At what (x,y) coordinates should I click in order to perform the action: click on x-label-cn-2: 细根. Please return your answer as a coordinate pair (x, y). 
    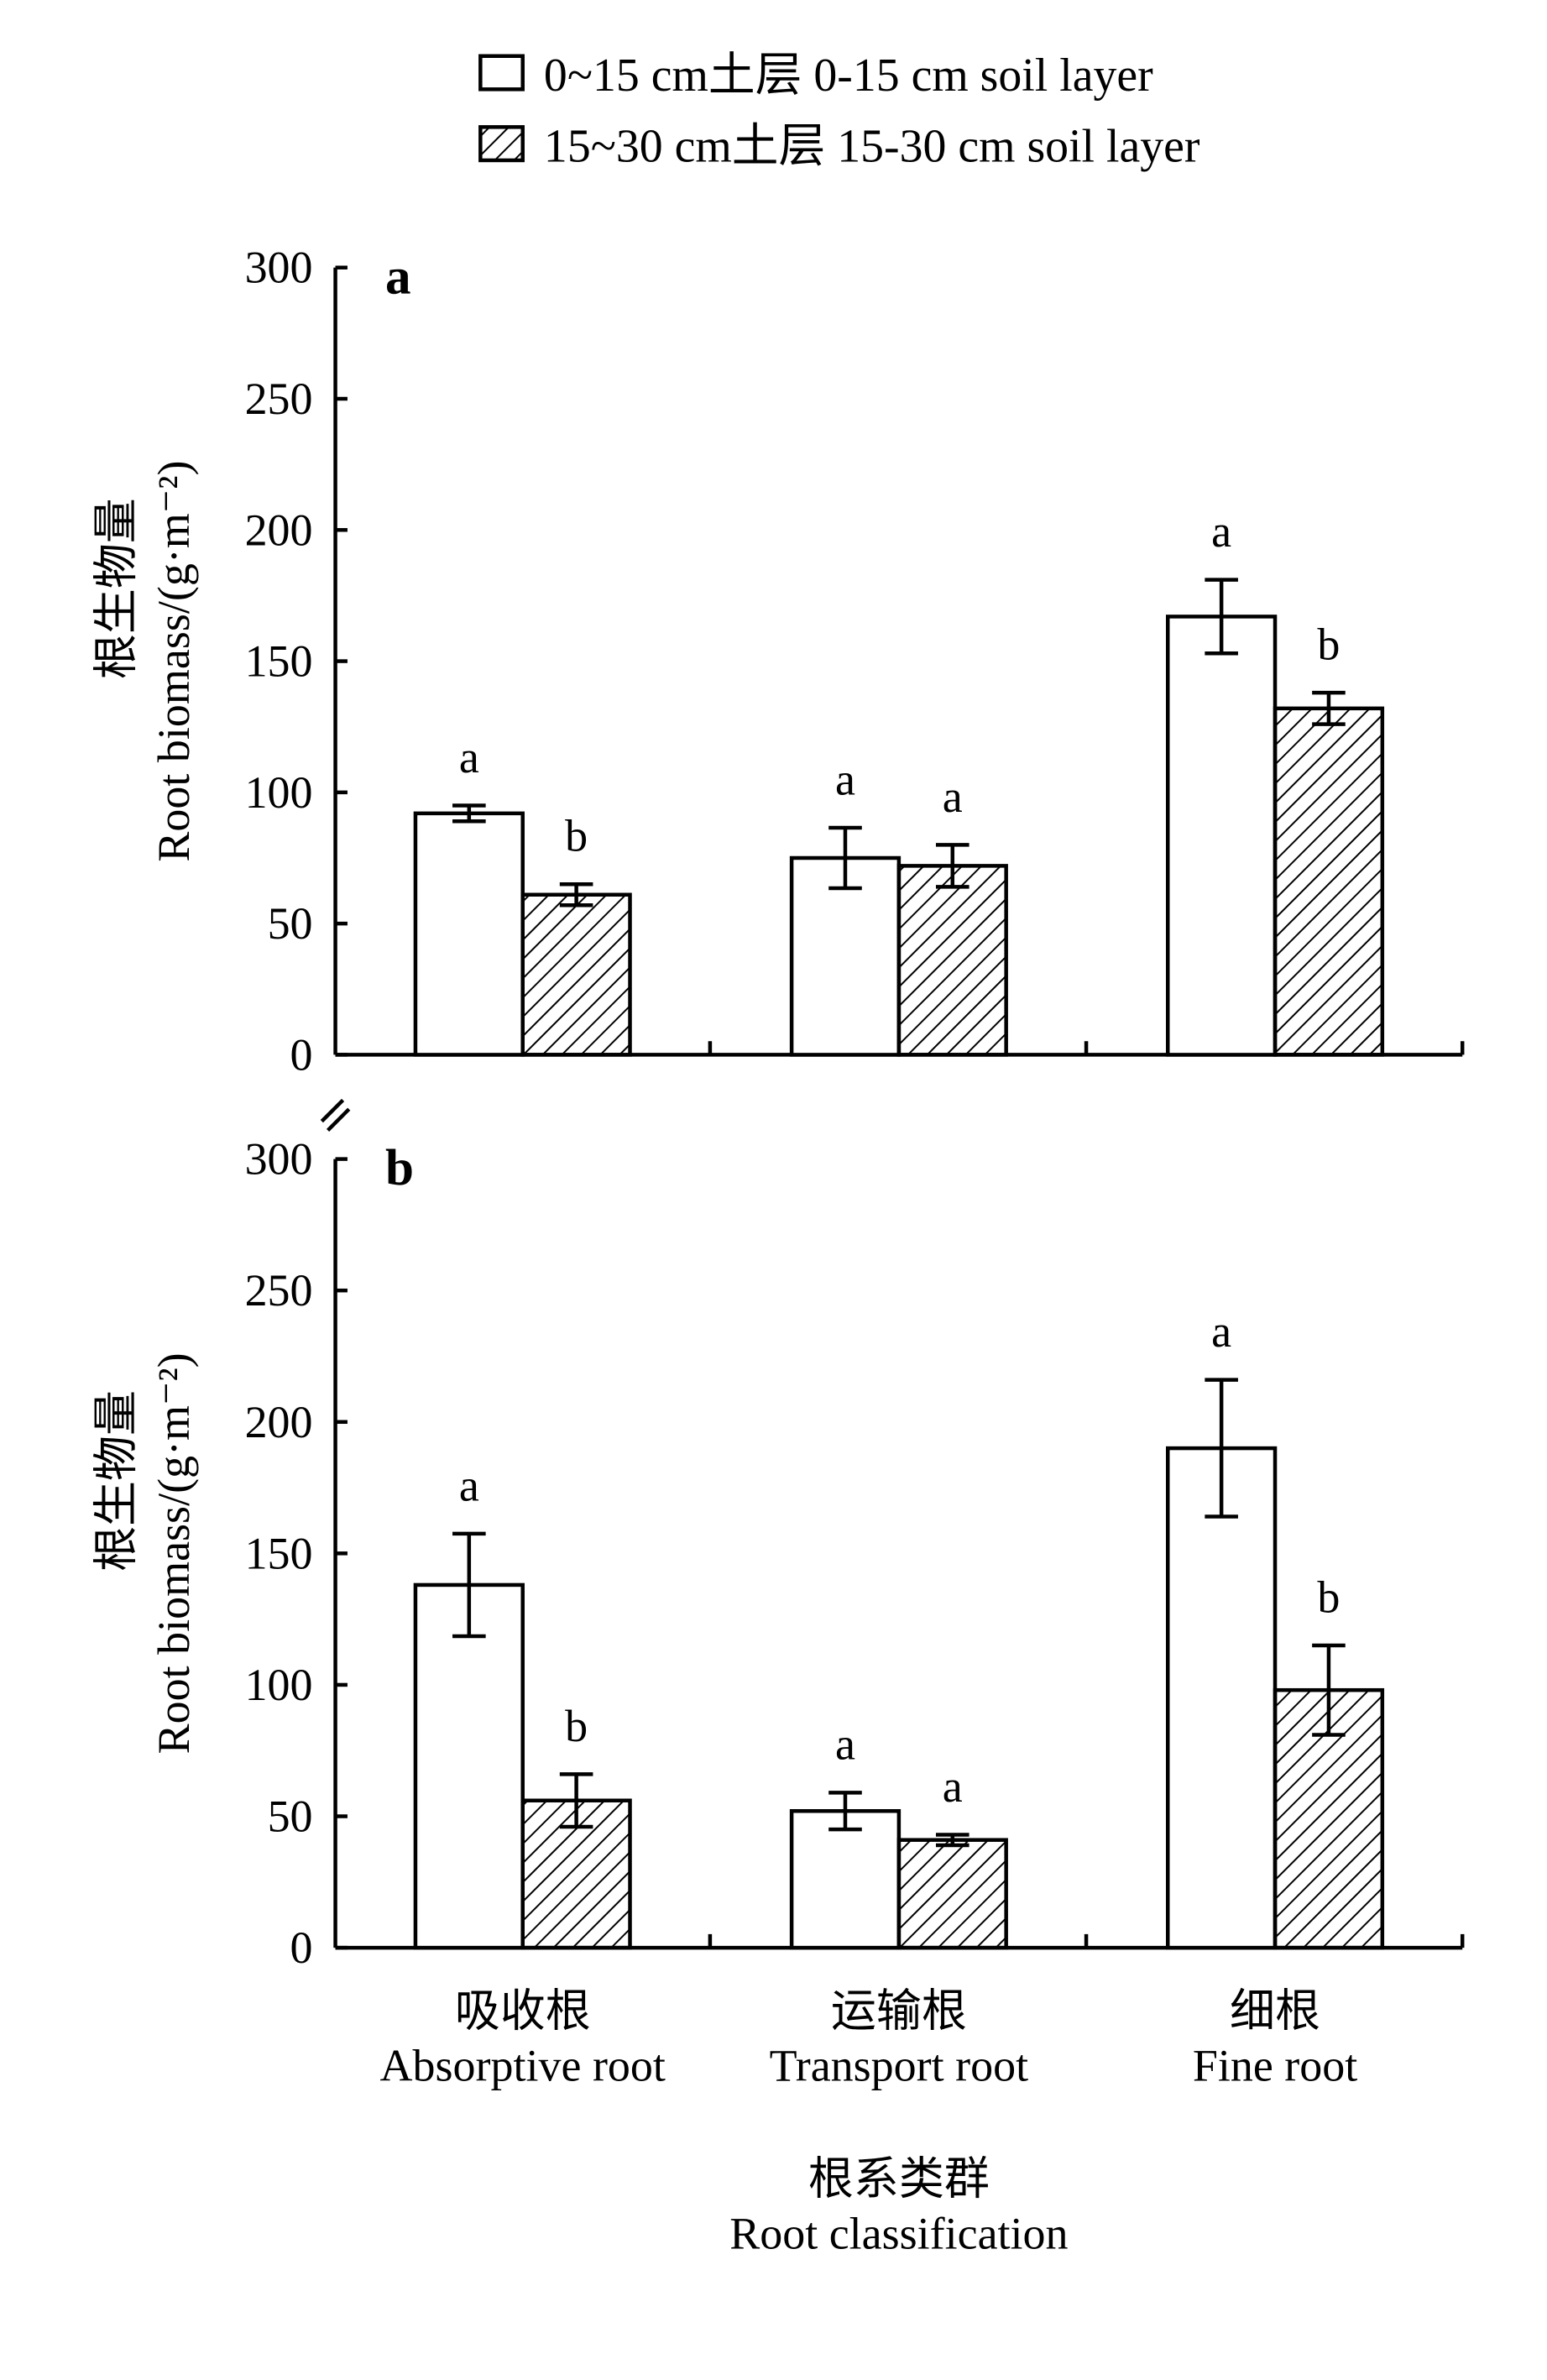
    Looking at the image, I should click on (1275, 2011).